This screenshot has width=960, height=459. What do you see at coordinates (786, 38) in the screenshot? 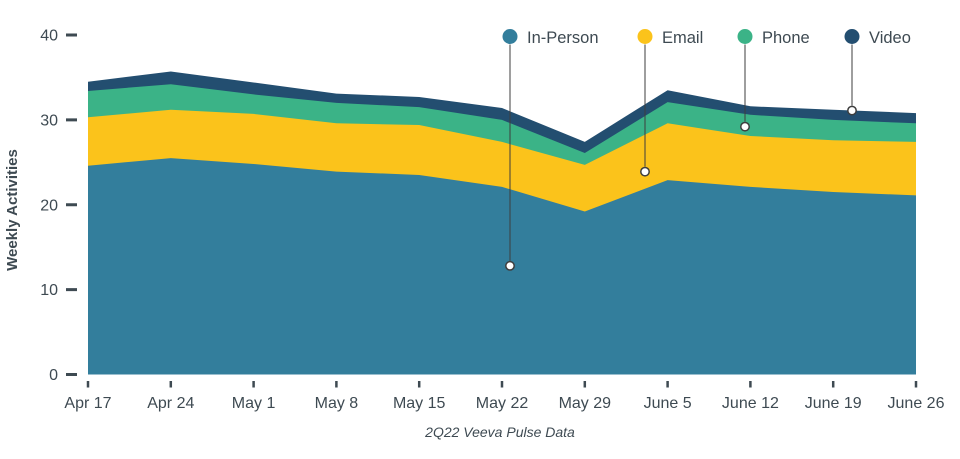
I see `legend-label-phone: Phone` at bounding box center [786, 38].